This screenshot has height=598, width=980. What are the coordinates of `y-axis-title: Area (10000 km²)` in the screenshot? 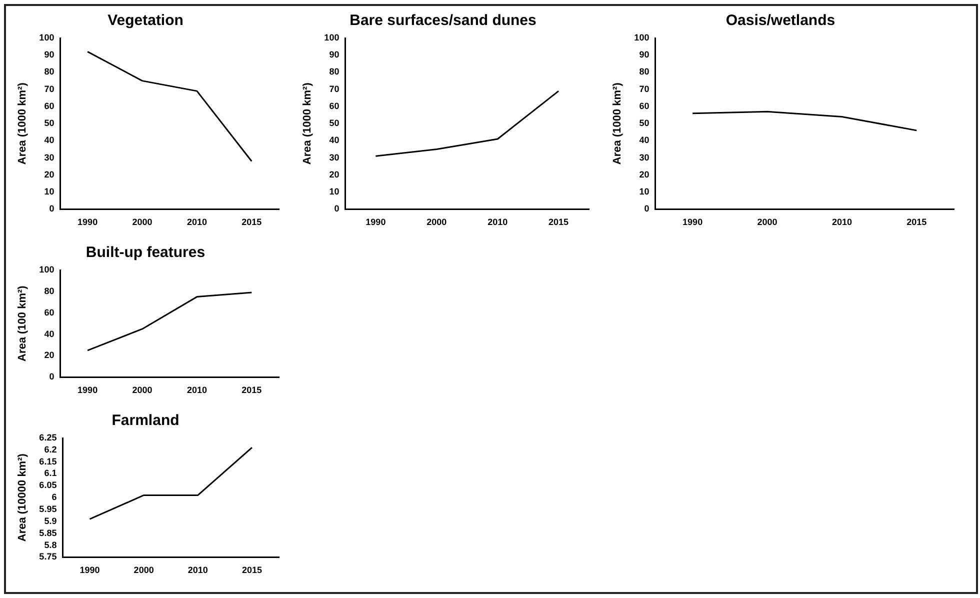 It's located at (22, 497).